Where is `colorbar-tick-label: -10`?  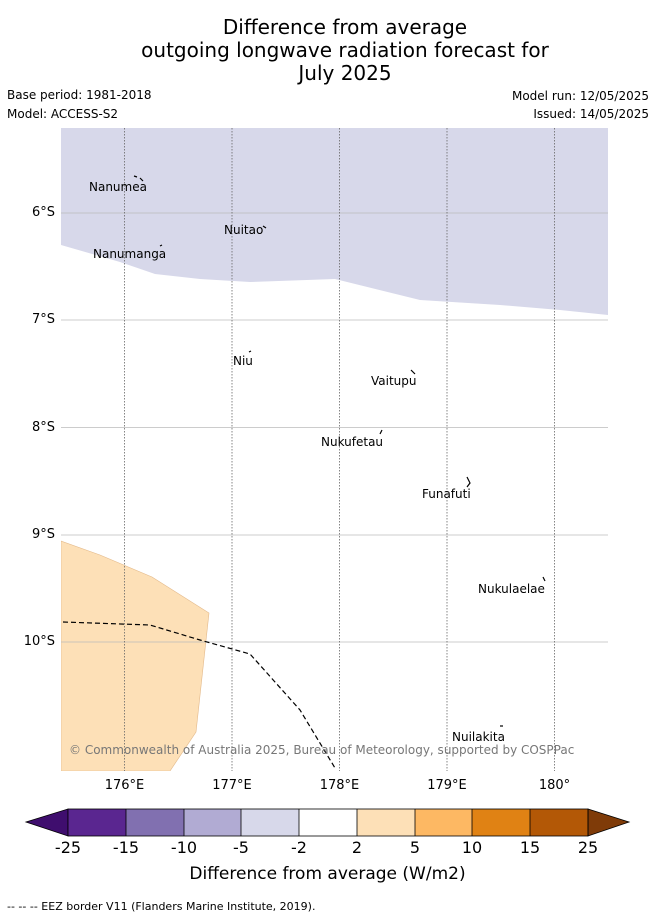 colorbar-tick-label: -10 is located at coordinates (184, 847).